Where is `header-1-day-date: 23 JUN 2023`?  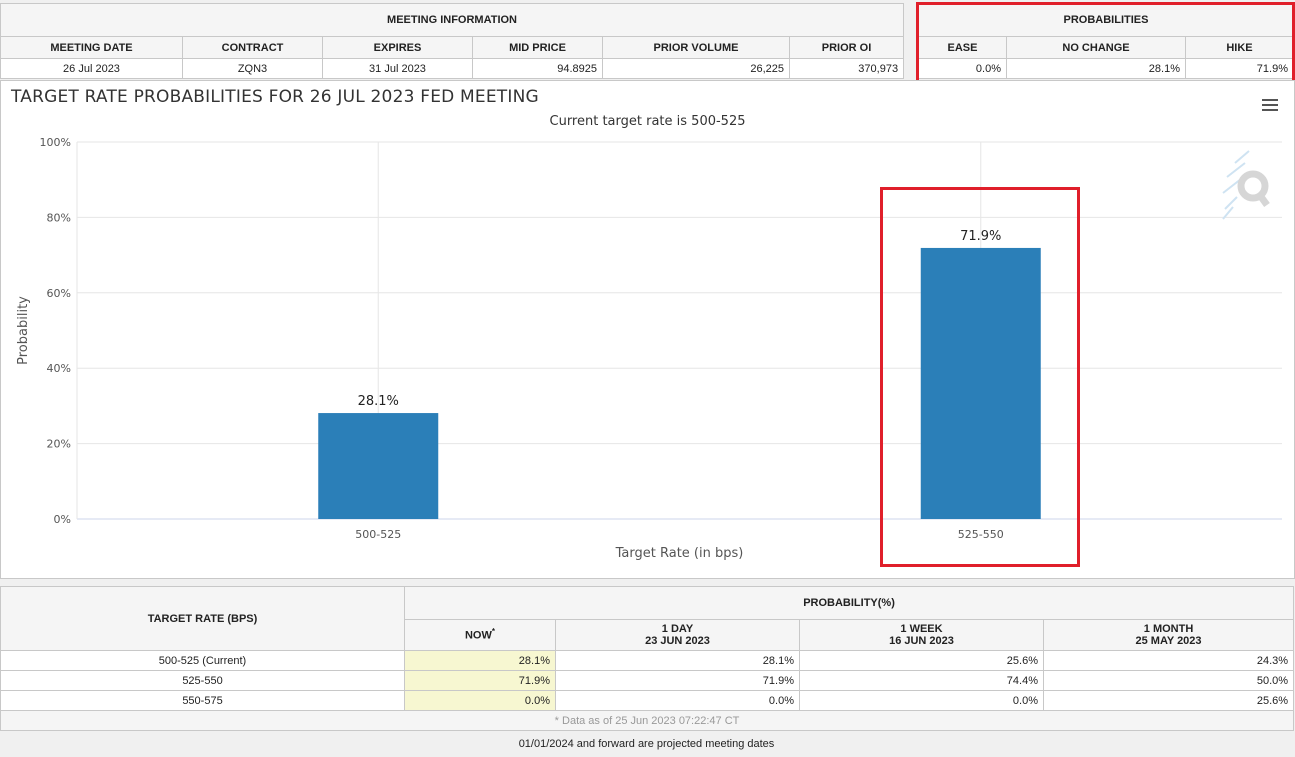 header-1-day-date: 23 JUN 2023 is located at coordinates (677, 640).